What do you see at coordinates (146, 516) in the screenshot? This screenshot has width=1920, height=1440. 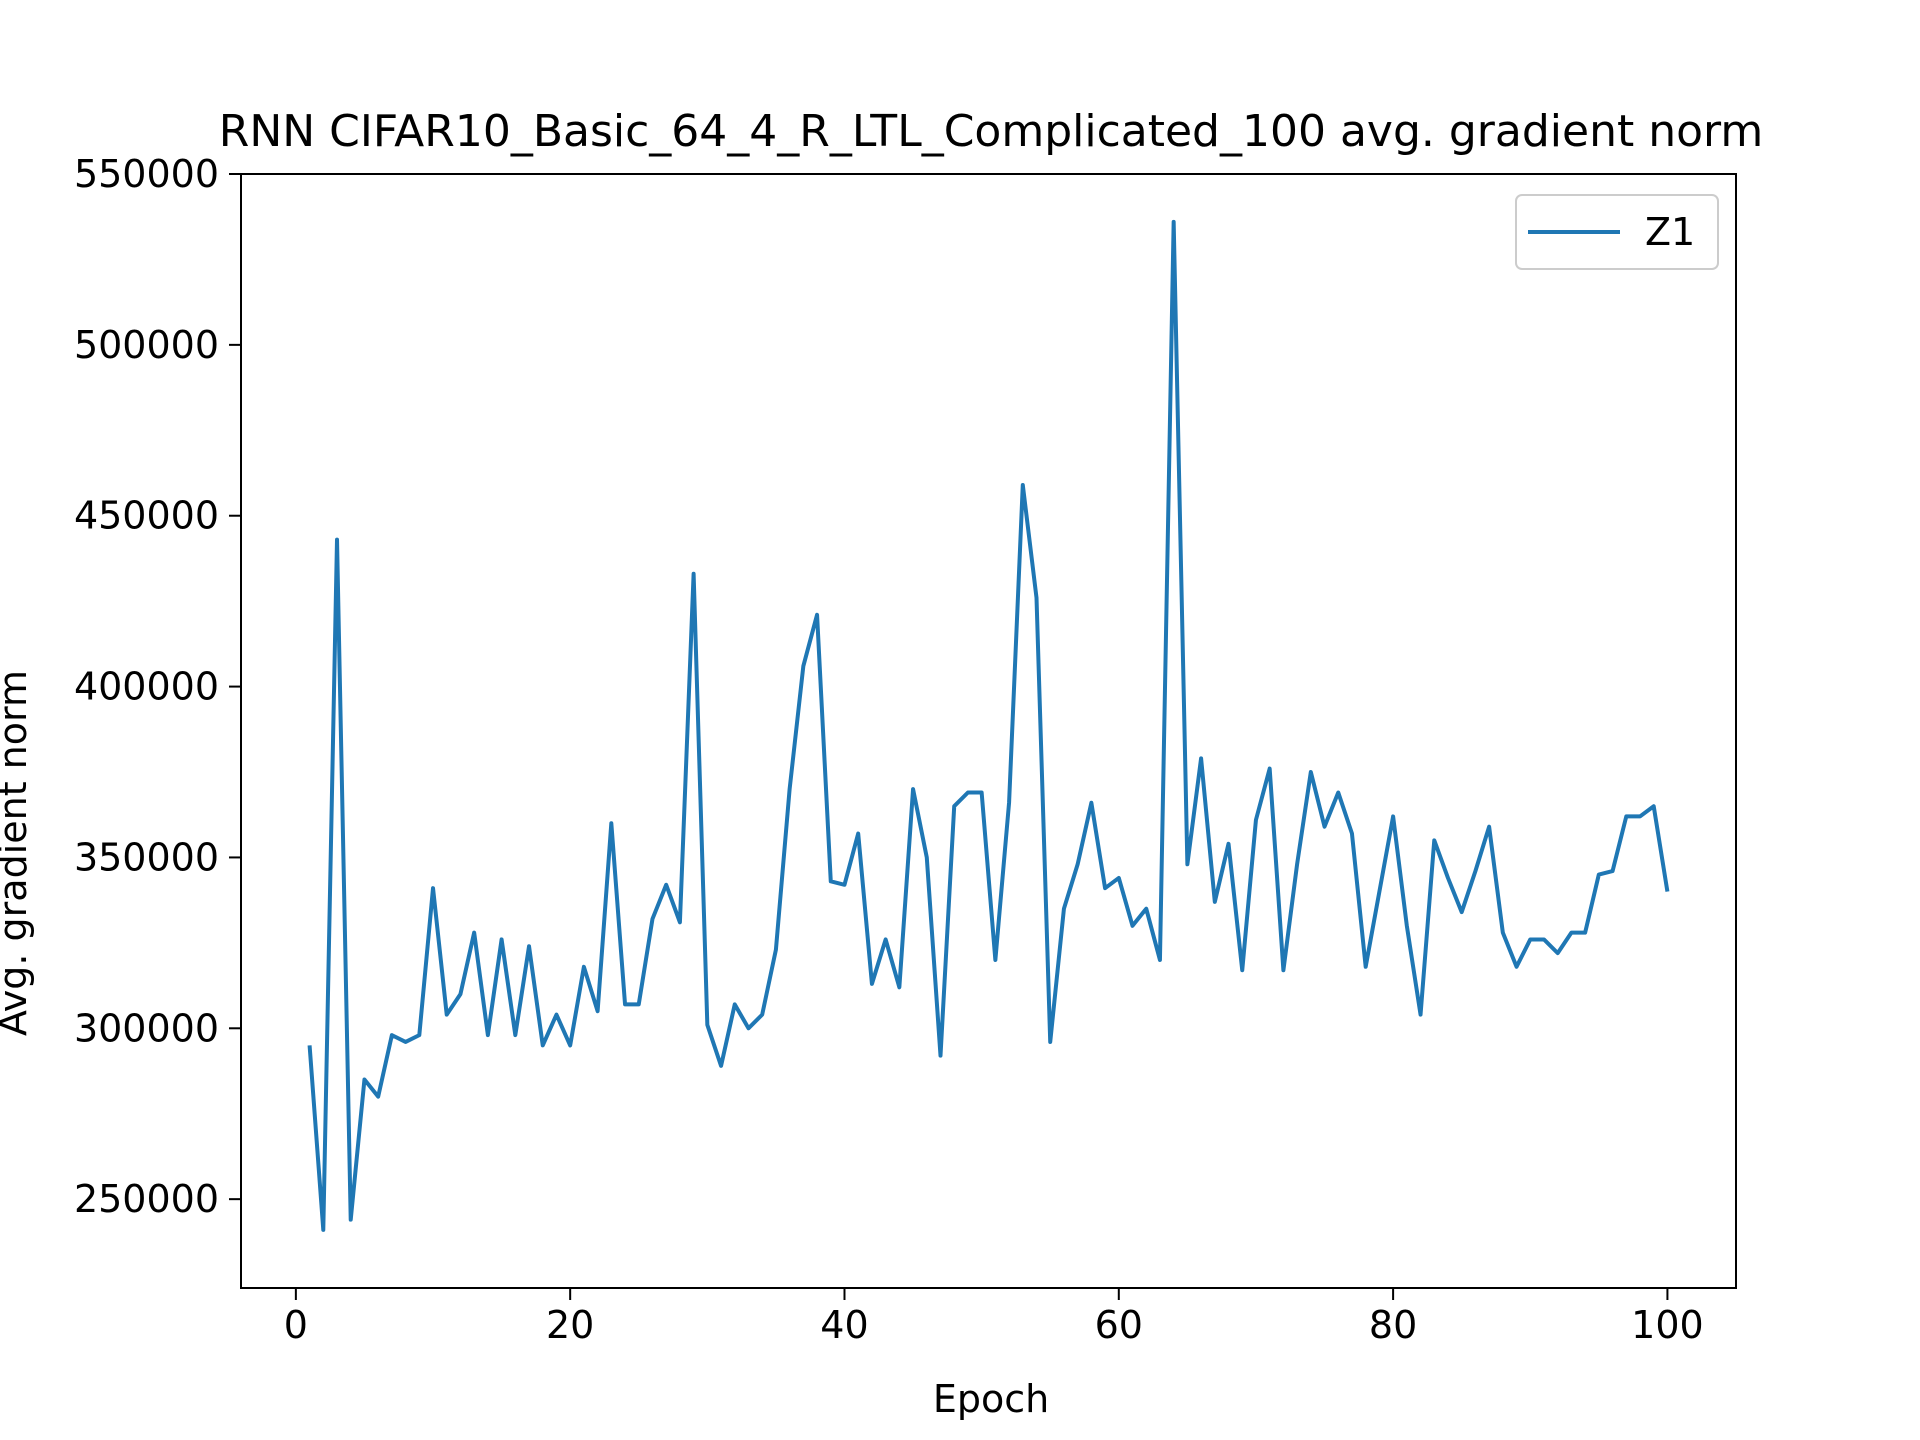 I see `y-tick-label: 450000` at bounding box center [146, 516].